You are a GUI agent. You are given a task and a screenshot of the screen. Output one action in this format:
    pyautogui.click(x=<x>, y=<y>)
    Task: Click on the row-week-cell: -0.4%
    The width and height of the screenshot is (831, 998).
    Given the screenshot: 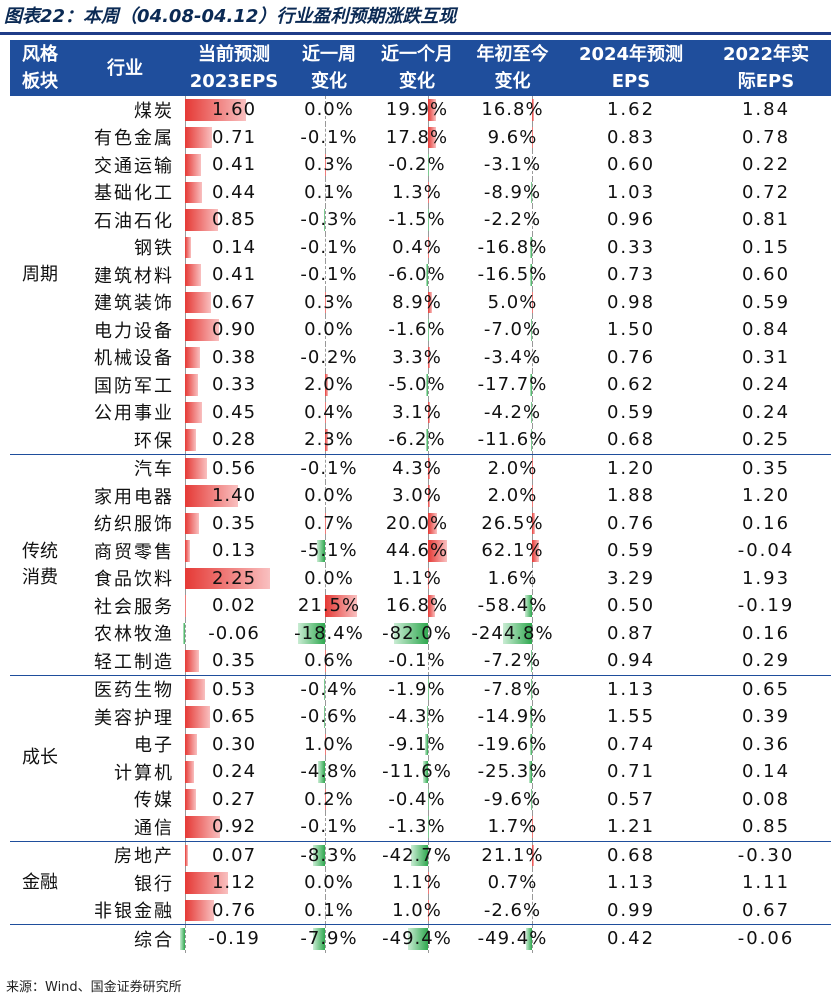 What is the action you would take?
    pyautogui.click(x=329, y=689)
    